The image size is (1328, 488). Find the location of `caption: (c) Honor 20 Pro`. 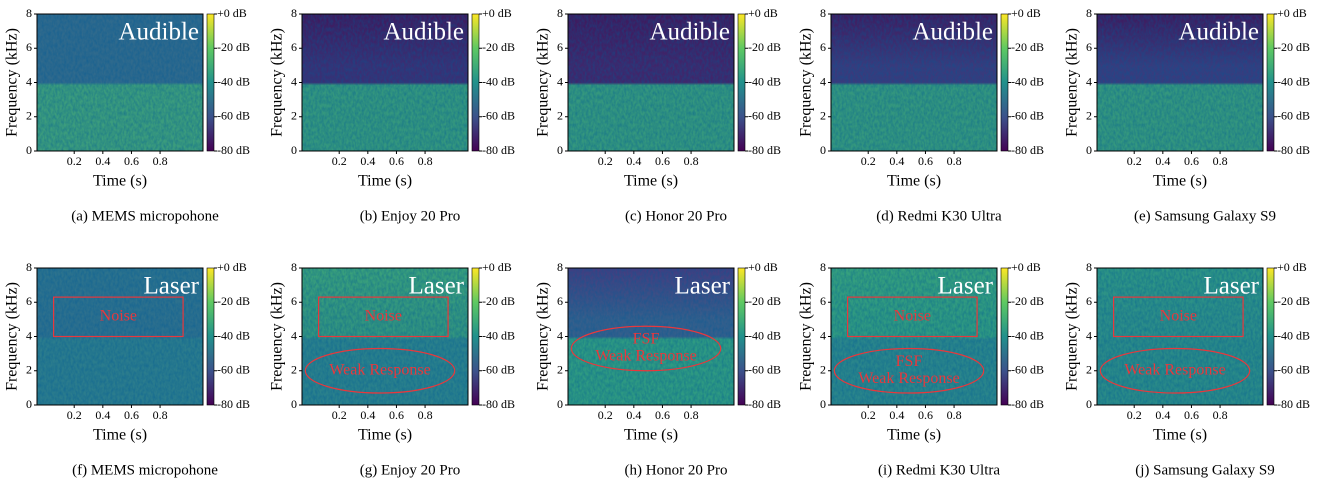

caption: (c) Honor 20 Pro is located at coordinates (676, 216).